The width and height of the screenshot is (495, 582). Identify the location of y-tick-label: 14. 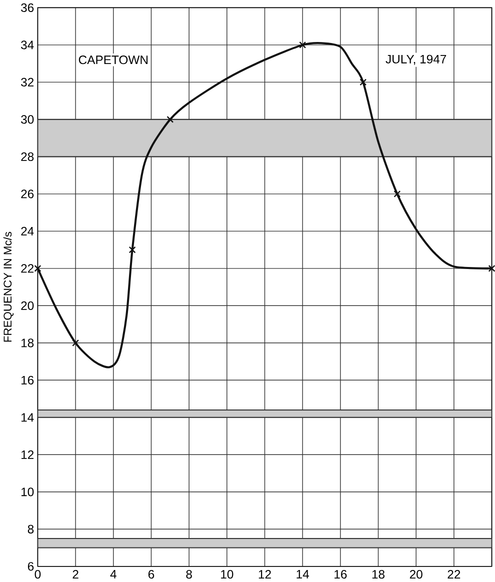
(27, 417).